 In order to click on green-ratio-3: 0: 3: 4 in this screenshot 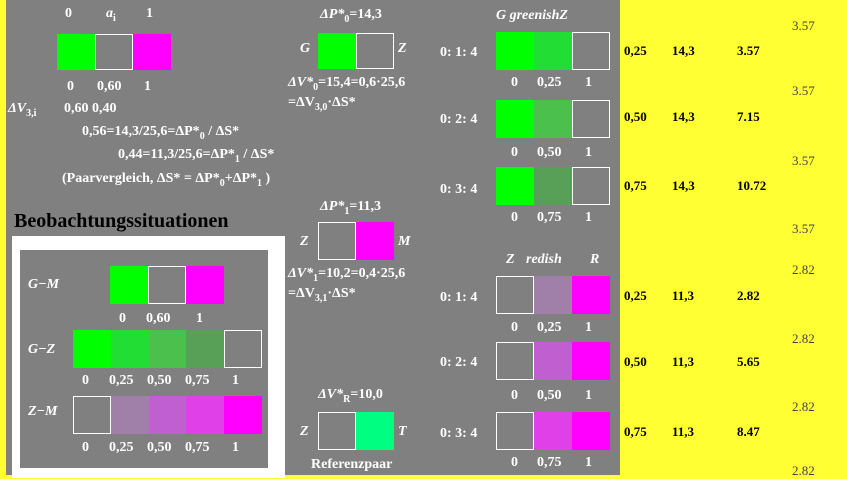, I will do `click(459, 189)`.